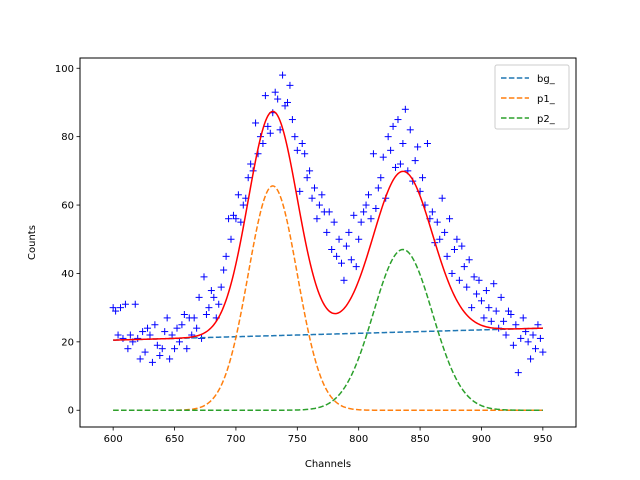 This screenshot has height=480, width=640. Describe the element at coordinates (67, 274) in the screenshot. I see `y-tick-label: 40` at that location.